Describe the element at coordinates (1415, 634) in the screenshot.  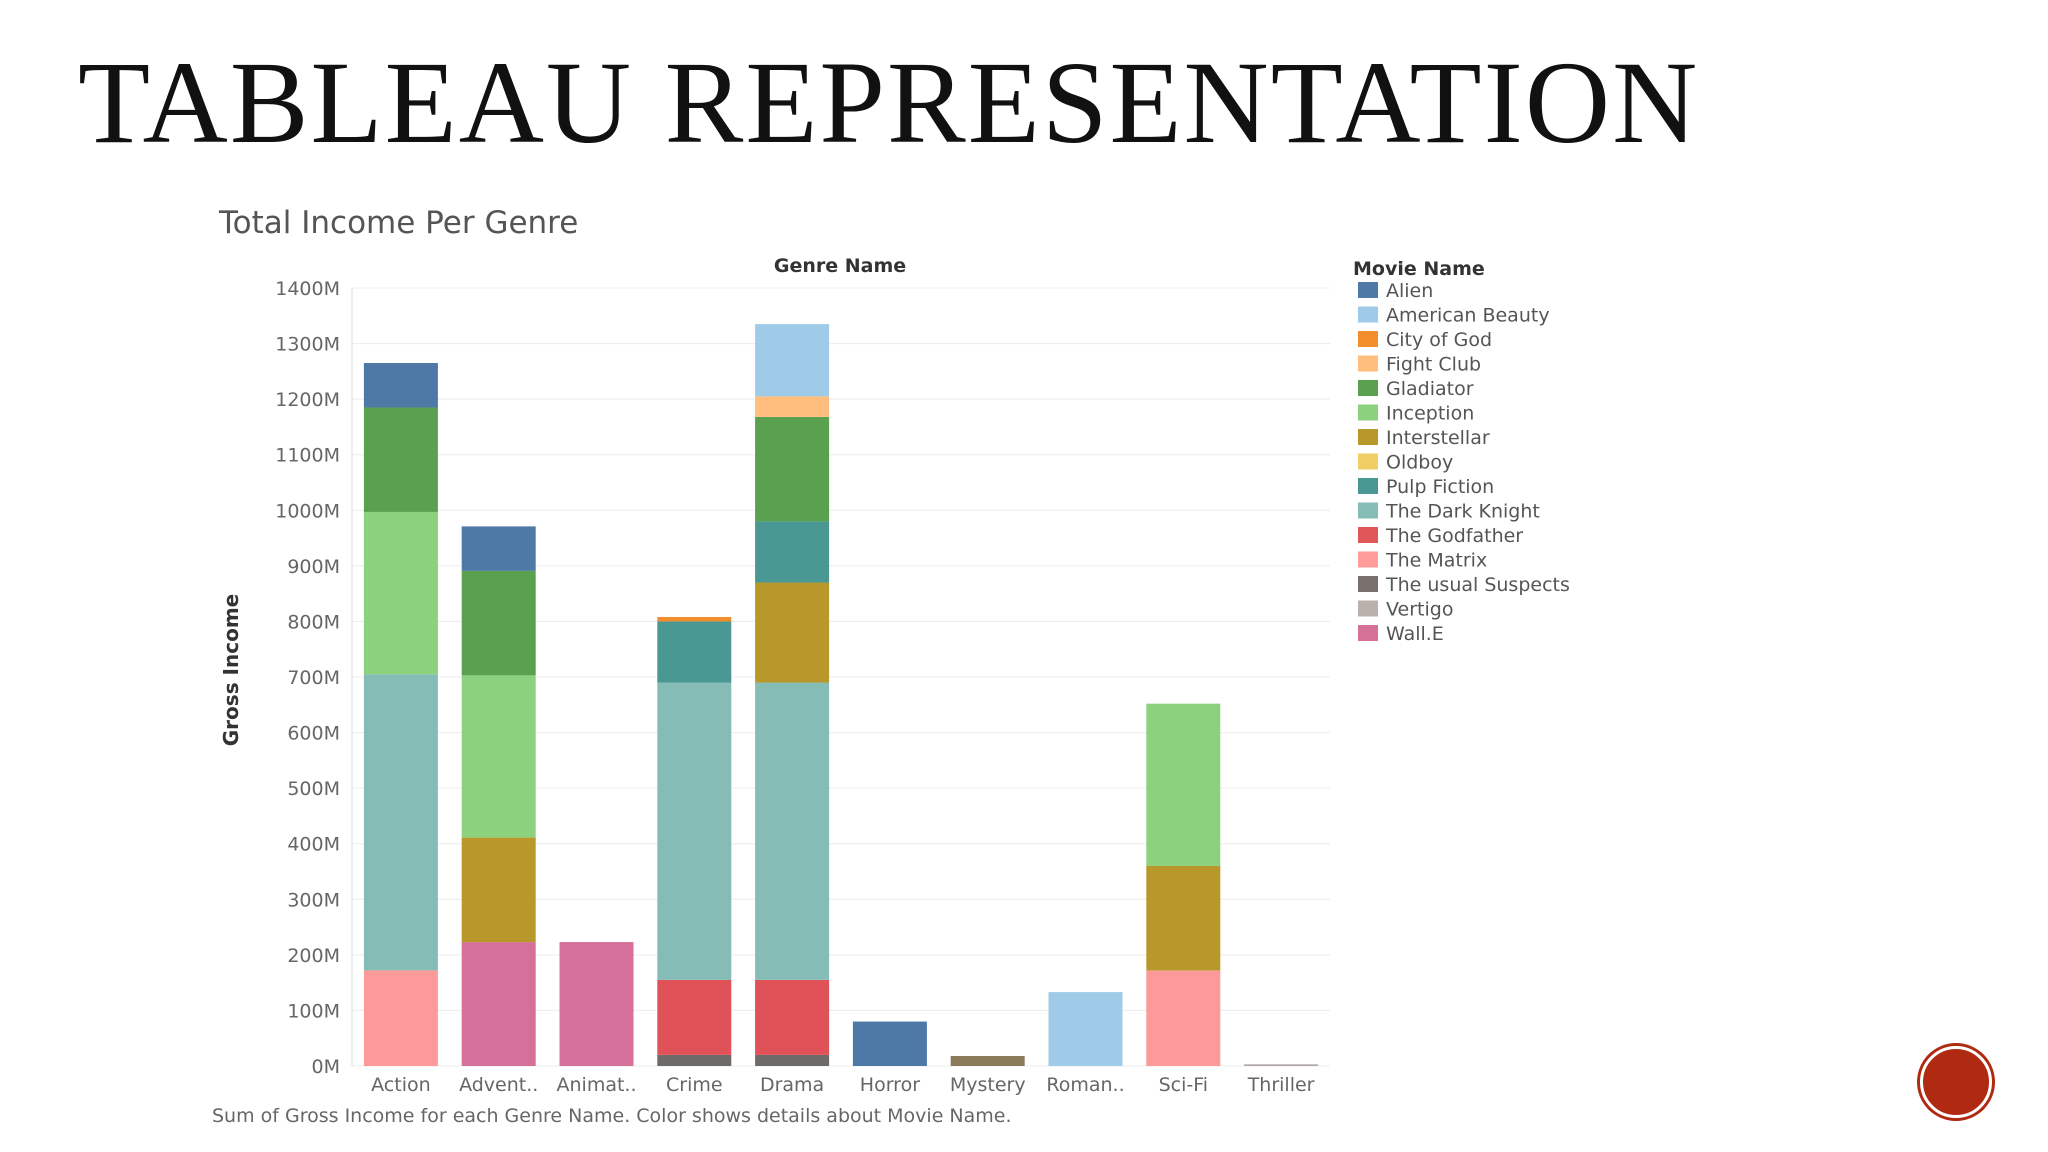
I see `legend-label: Wall.E` at that location.